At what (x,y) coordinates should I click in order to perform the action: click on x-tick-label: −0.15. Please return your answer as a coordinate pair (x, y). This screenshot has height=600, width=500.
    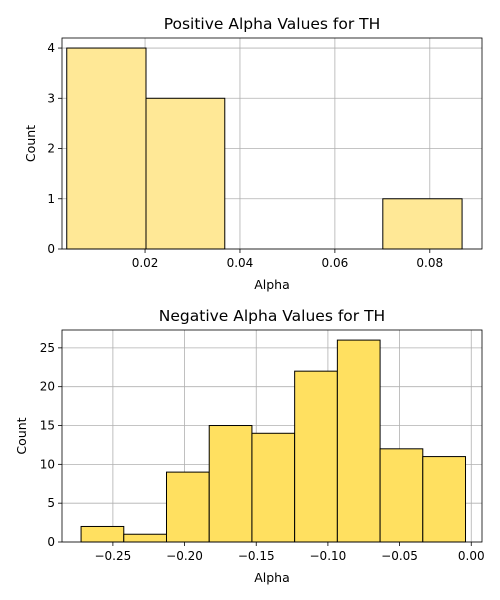
    Looking at the image, I should click on (256, 556).